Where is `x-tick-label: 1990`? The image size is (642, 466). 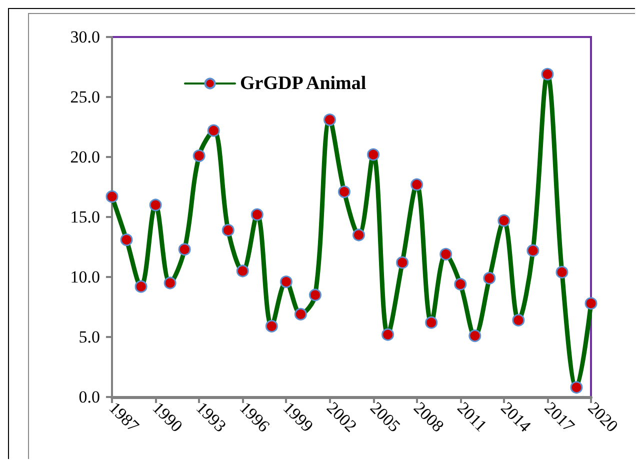
x-tick-label: 1990 is located at coordinates (167, 417).